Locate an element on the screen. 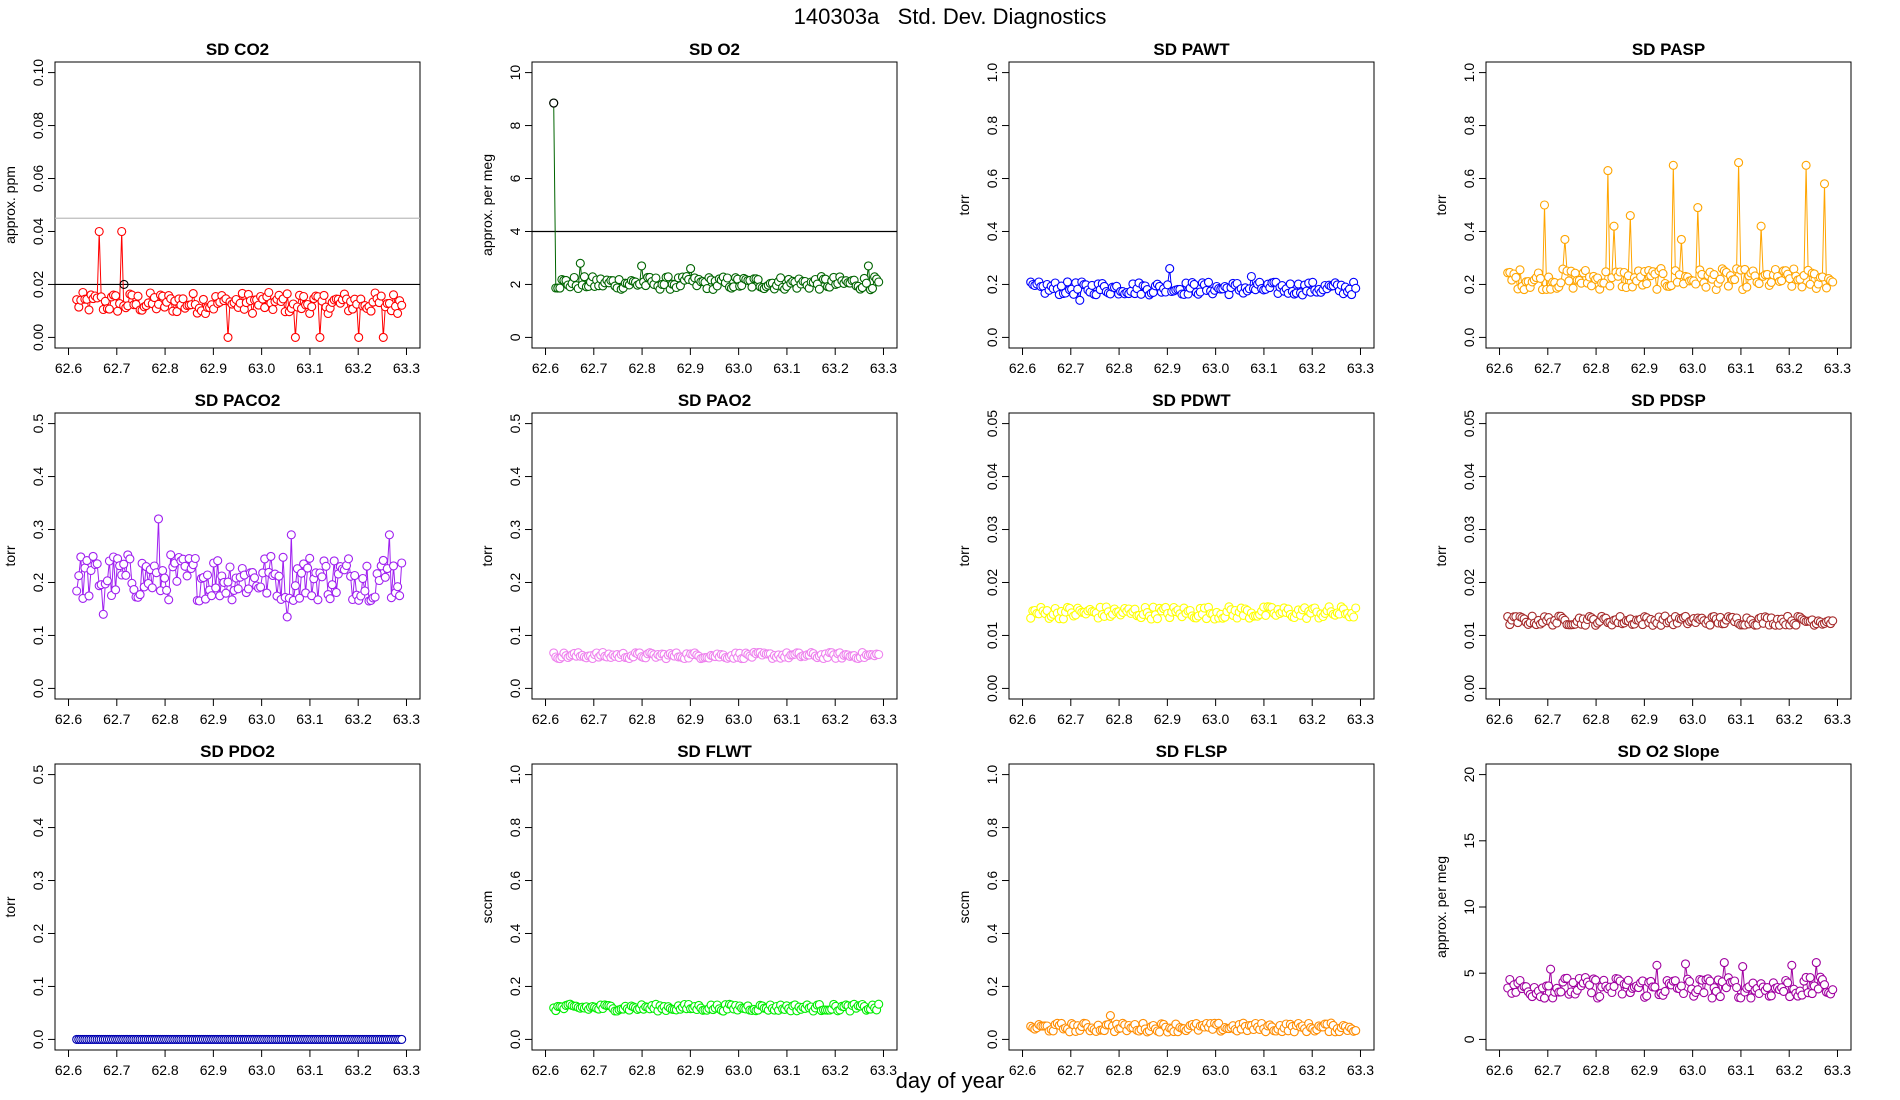 This screenshot has width=1900, height=1100. y-tick-label: 5 is located at coordinates (1469, 973).